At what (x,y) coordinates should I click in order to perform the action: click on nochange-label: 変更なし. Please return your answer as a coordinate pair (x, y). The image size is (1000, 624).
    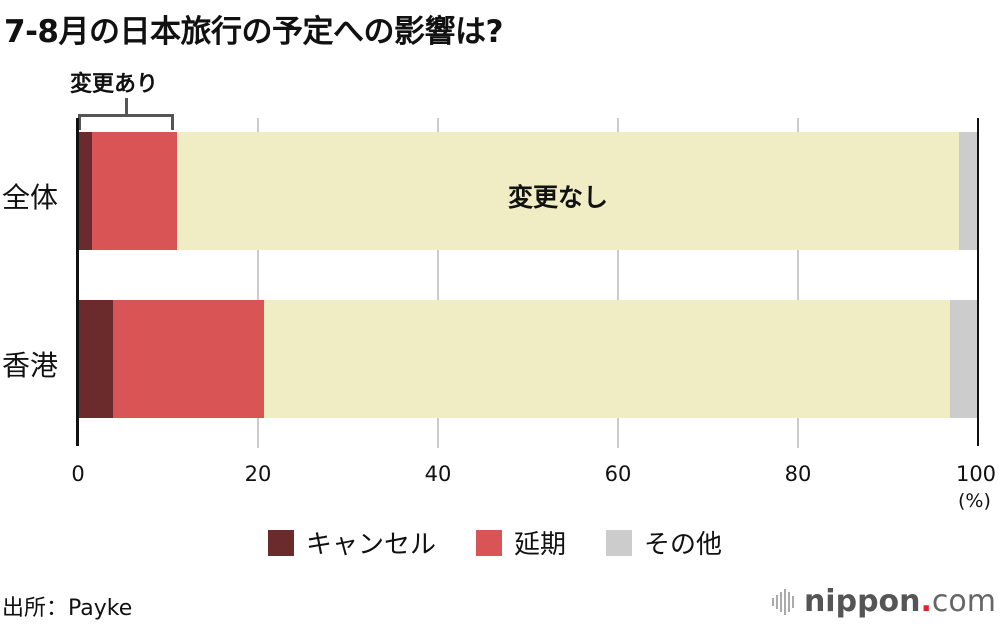
    Looking at the image, I should click on (558, 197).